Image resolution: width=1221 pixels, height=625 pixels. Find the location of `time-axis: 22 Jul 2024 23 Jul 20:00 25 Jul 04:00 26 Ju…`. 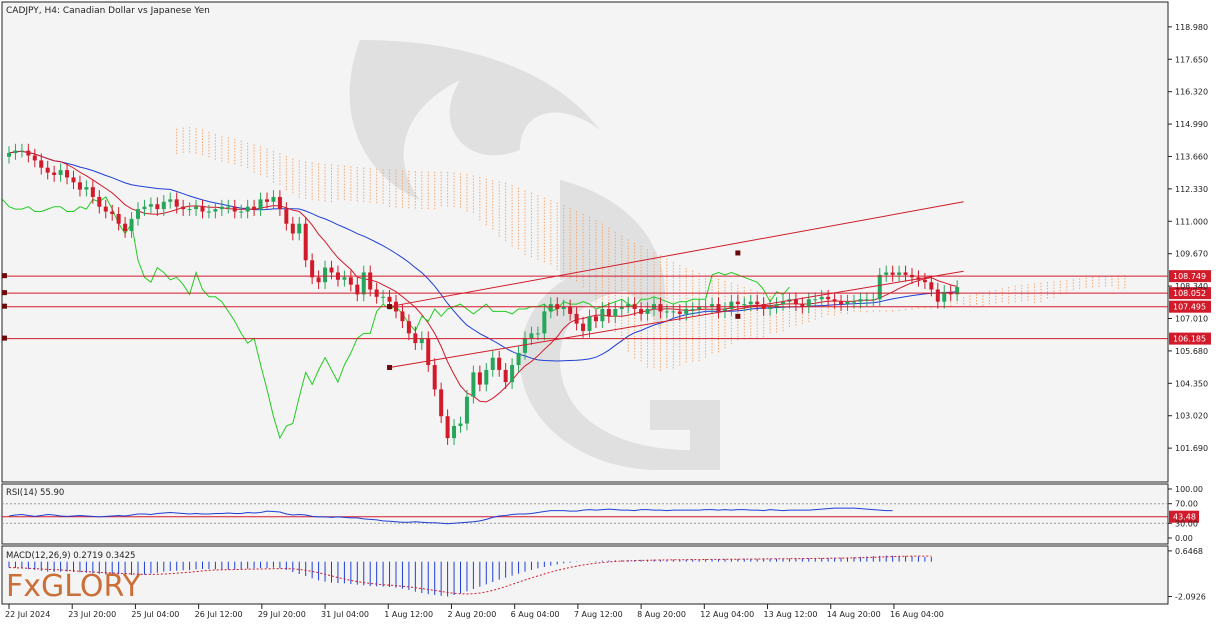

time-axis: 22 Jul 2024 23 Jul 20:00 25 Jul 04:00 26 Ju… is located at coordinates (474, 611).